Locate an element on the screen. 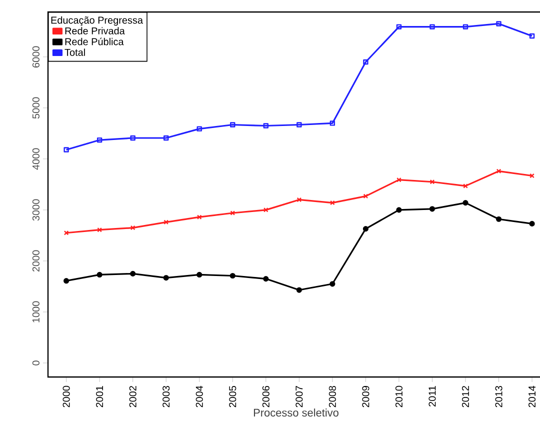 This screenshot has height=448, width=540. legend-label: Rede Privada is located at coordinates (95, 30).